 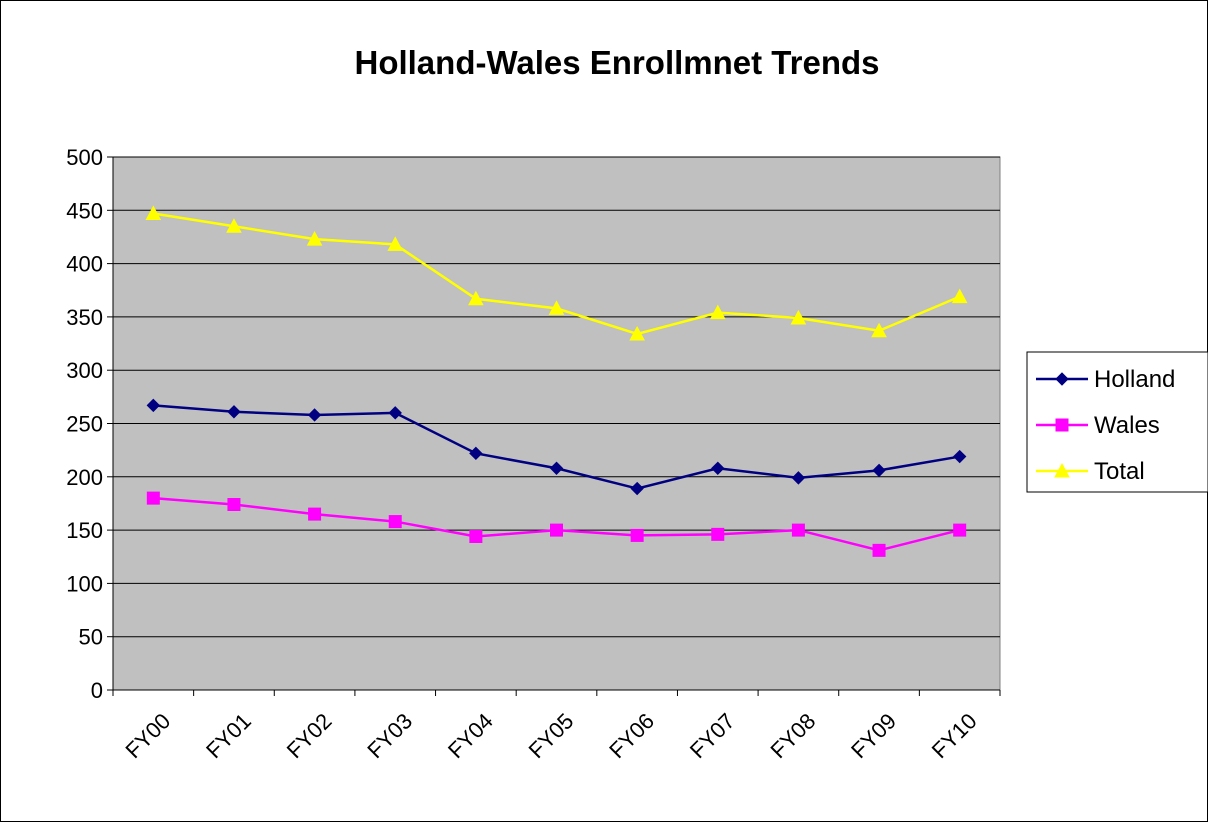 What do you see at coordinates (84, 264) in the screenshot?
I see `y-tick-label: 400` at bounding box center [84, 264].